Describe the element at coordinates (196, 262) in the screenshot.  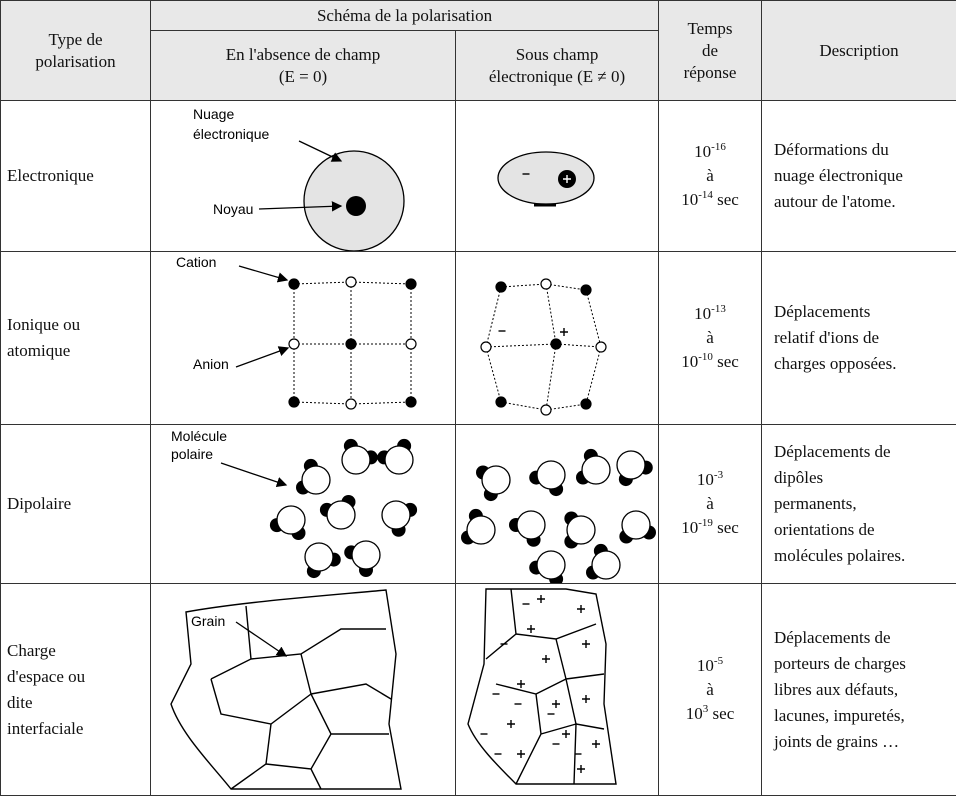
I see `diagram-label: Cation` at that location.